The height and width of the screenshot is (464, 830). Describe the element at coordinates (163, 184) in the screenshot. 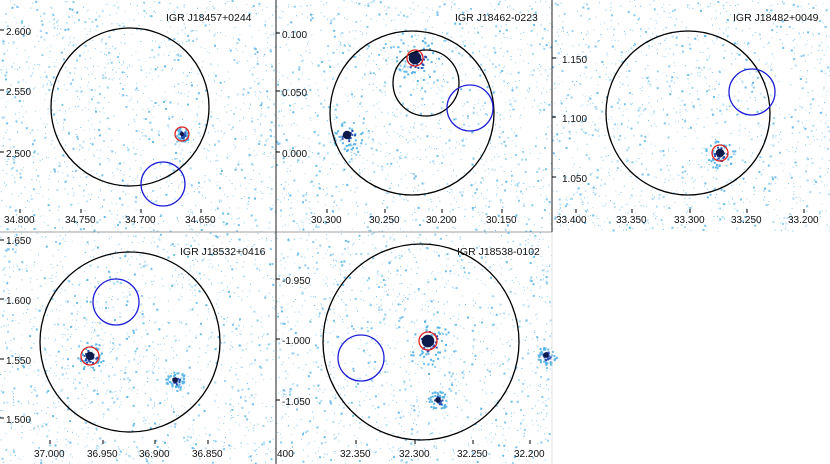

I see `background-region` at that location.